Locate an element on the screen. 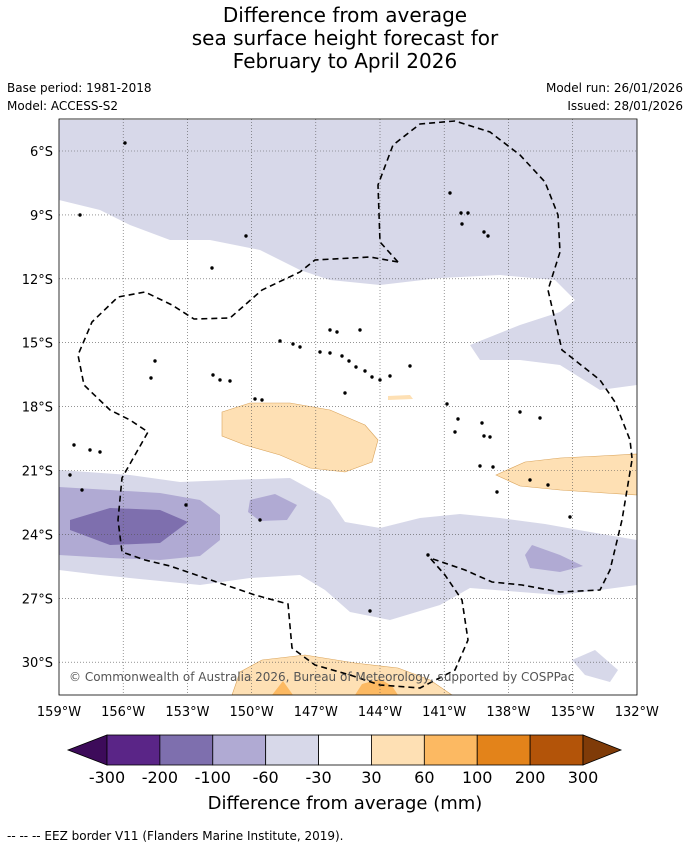 The height and width of the screenshot is (850, 690). colorbar-legend: -300 -200 -100 -60 -30 30 60 100 200 300 is located at coordinates (344, 760).